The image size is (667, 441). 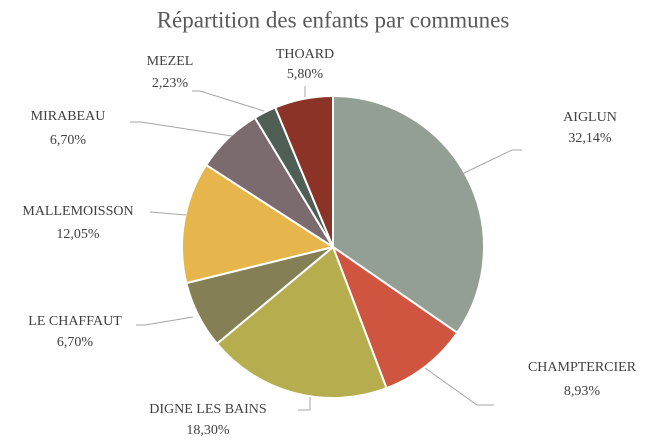 I want to click on slice-label: CHAMPTERCIER, so click(x=582, y=367).